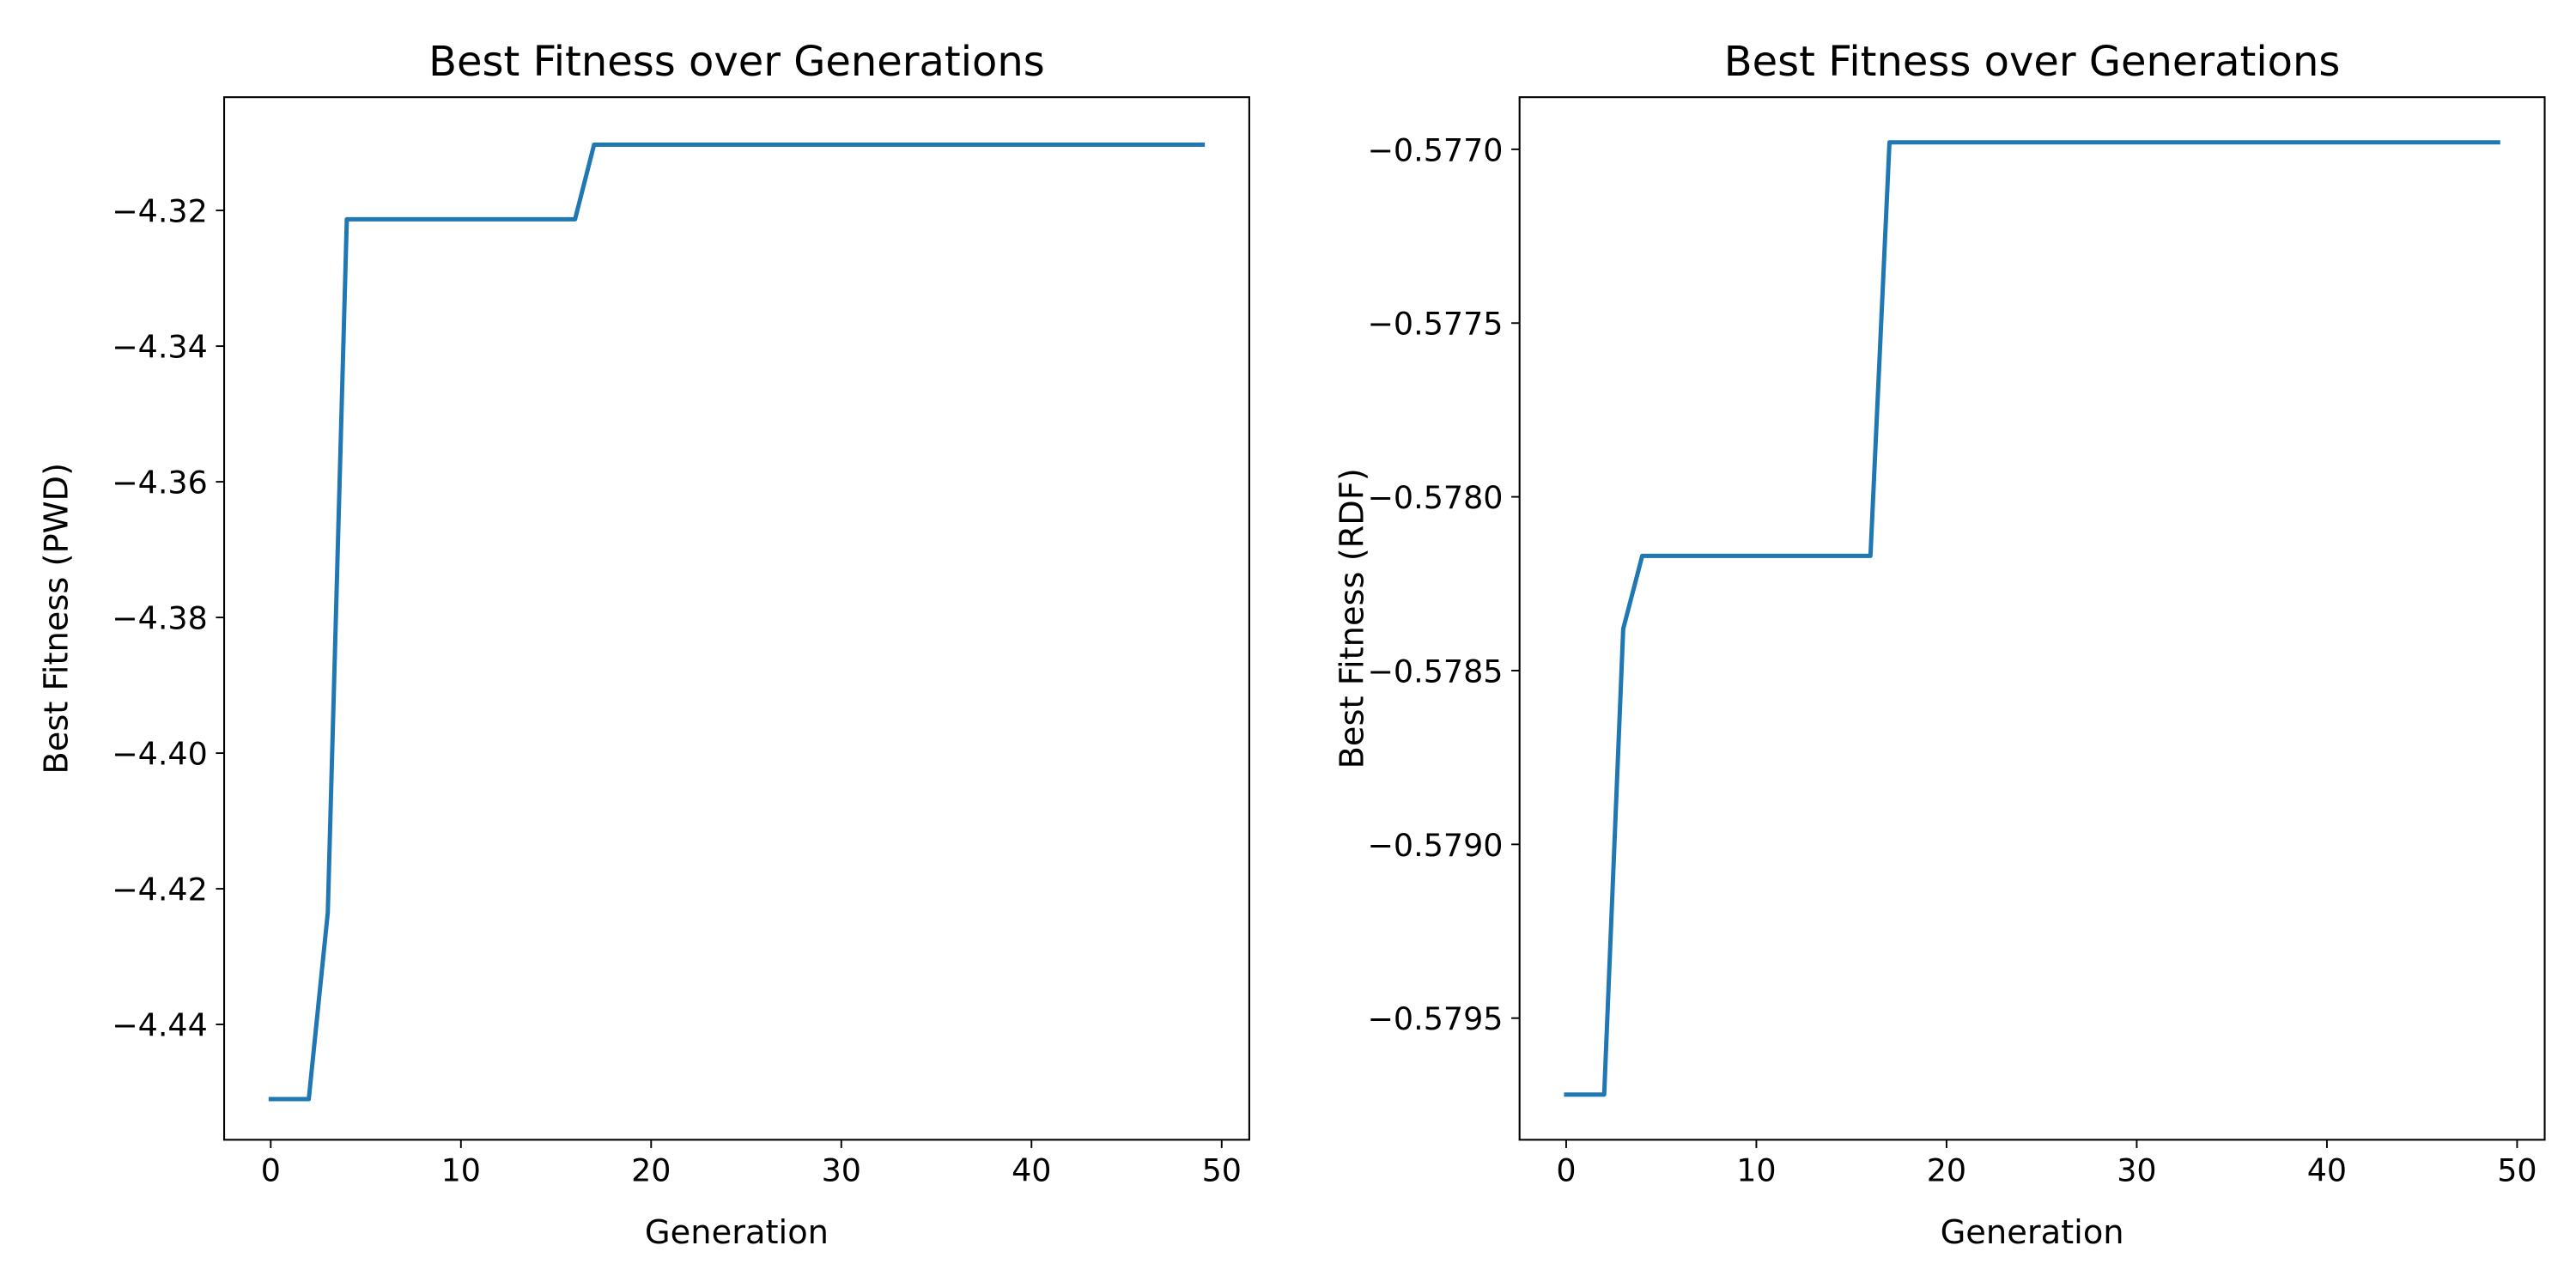 The image size is (2576, 1288). I want to click on y-tick-label: −0.5770, so click(1435, 149).